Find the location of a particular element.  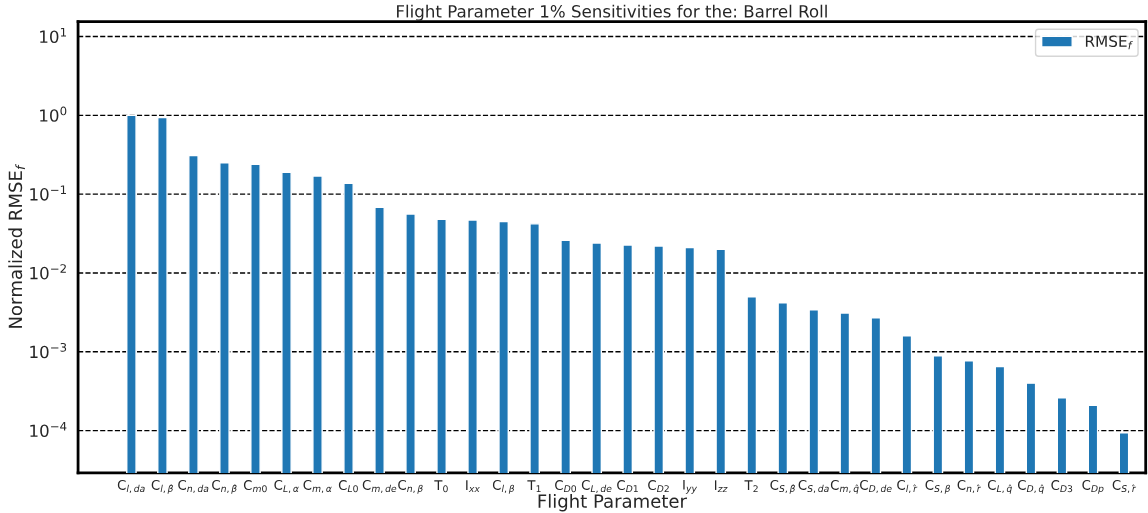

x-tick-label: C$_{m,q̂}$ is located at coordinates (844, 486).